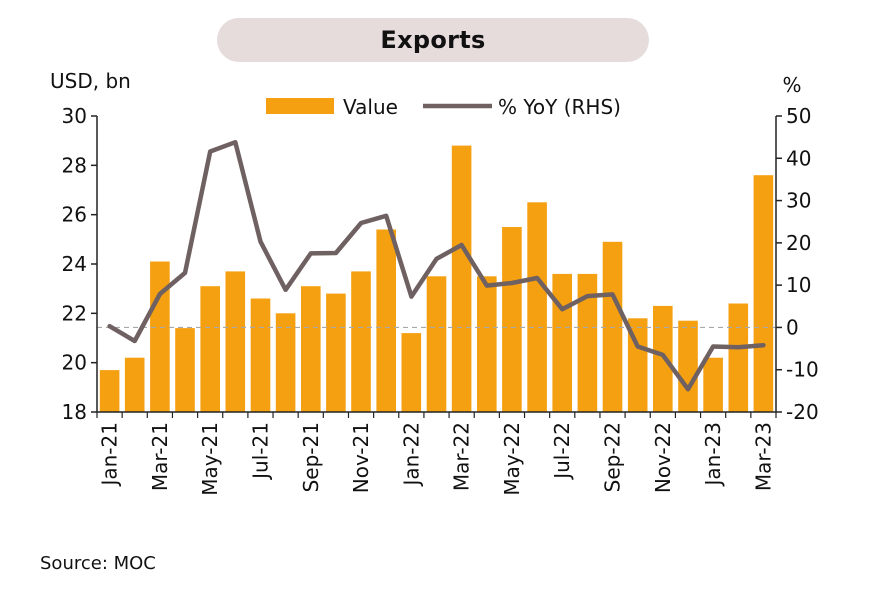  What do you see at coordinates (74, 165) in the screenshot?
I see `left-tick-label: 28` at bounding box center [74, 165].